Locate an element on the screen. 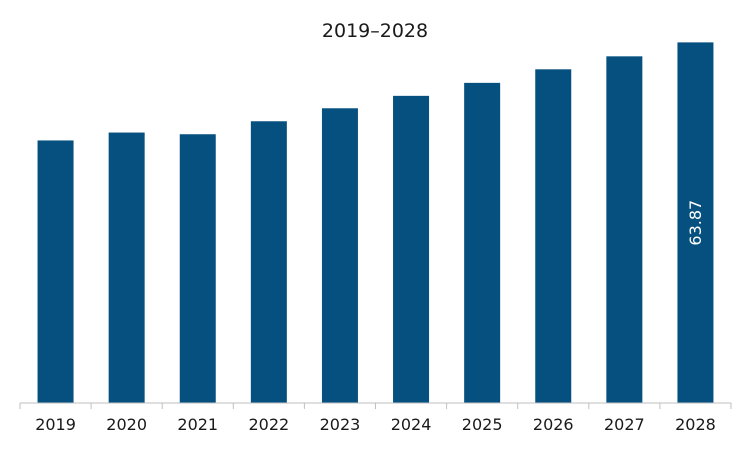  data-labels: 63.87 is located at coordinates (695, 223).